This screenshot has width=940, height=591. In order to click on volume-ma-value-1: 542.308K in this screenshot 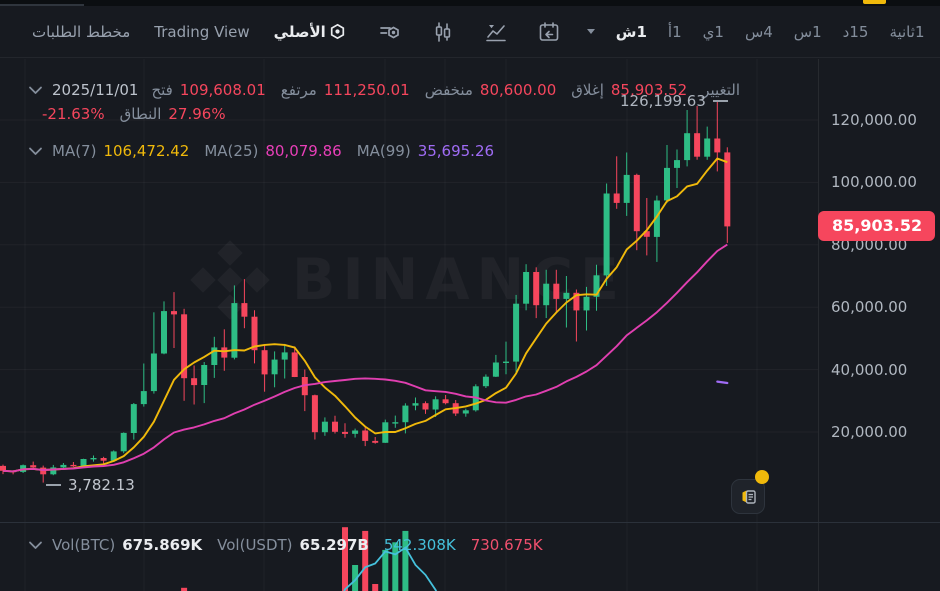, I will do `click(419, 545)`.